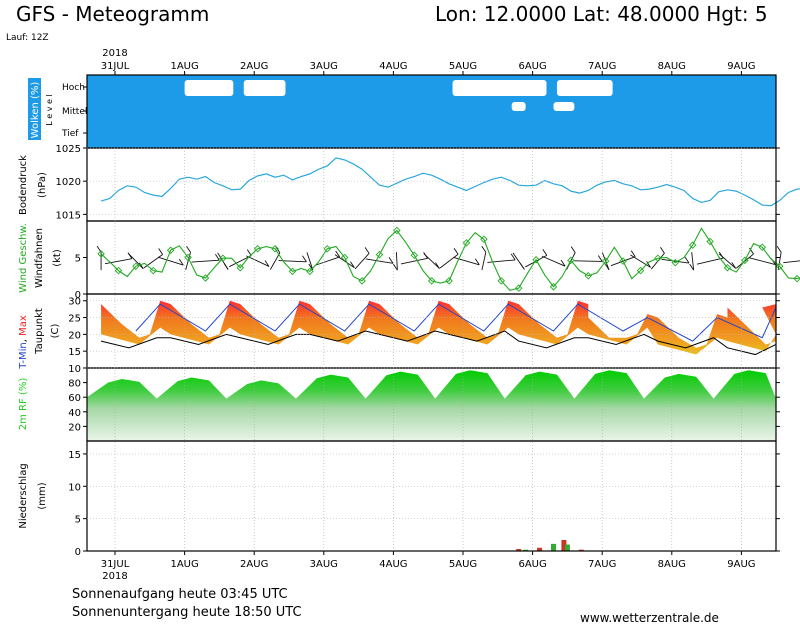  I want to click on cloud-level-axis-label: L e v e l, so click(49, 109).